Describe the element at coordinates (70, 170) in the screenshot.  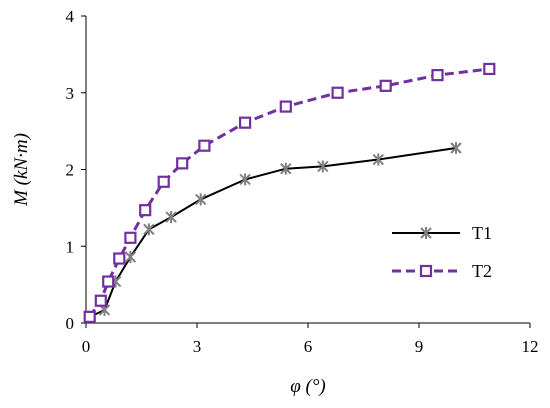
I see `y-tick-label: 2` at that location.